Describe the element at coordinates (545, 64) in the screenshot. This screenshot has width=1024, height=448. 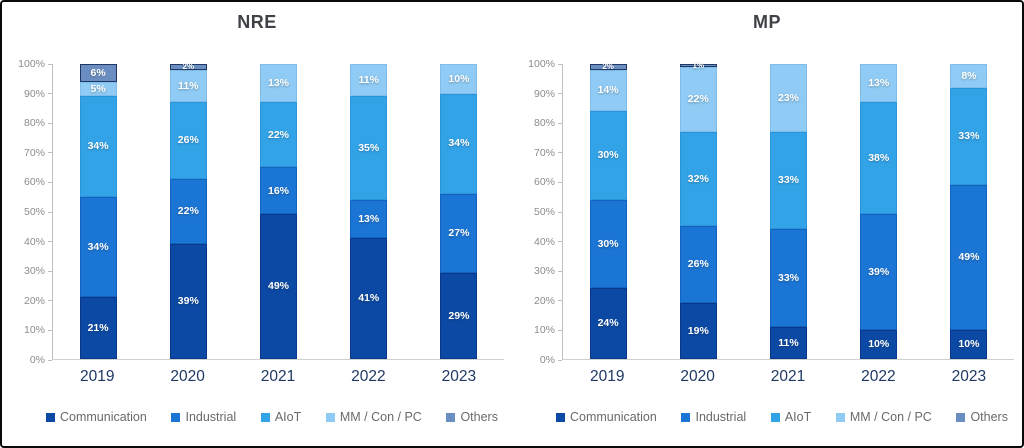
I see `y-tick: 100%` at that location.